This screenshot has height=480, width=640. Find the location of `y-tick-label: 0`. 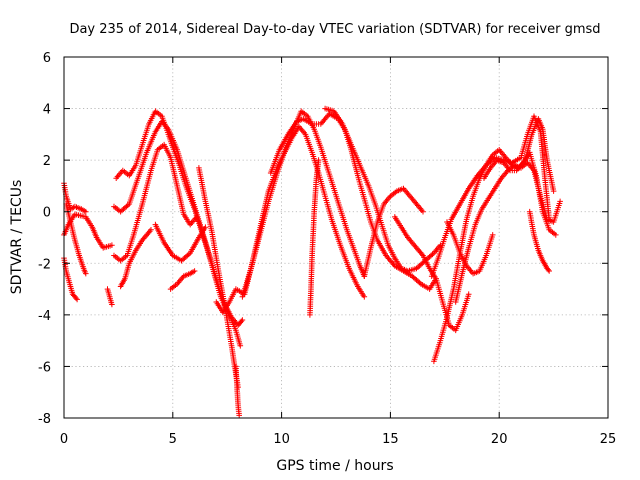

y-tick-label: 0 is located at coordinates (47, 213).